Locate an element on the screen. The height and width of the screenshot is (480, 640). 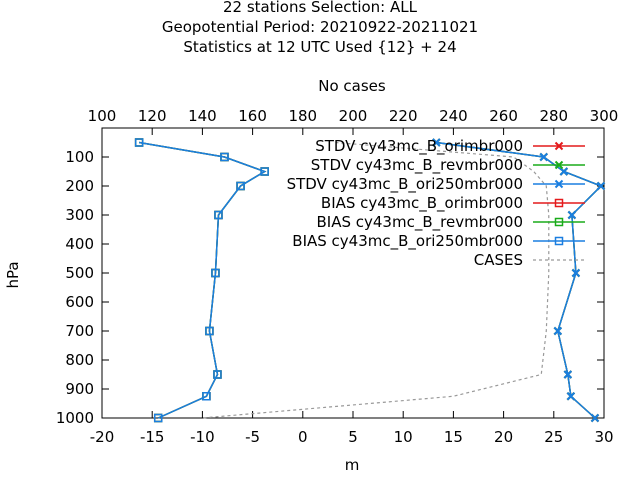
legend-entry: CASES is located at coordinates (529, 260).